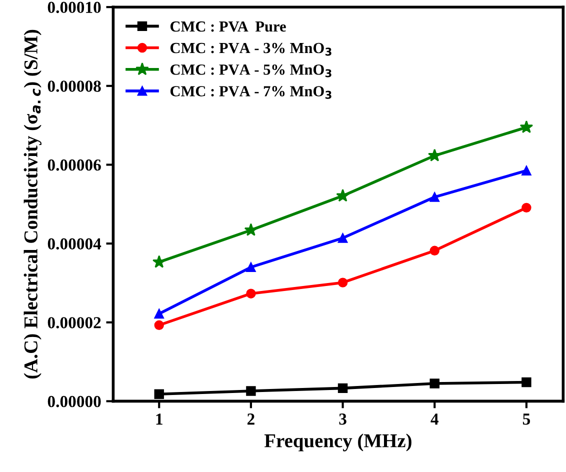 The width and height of the screenshot is (566, 472). I want to click on y-tick-label: 0.00002, so click(74, 322).